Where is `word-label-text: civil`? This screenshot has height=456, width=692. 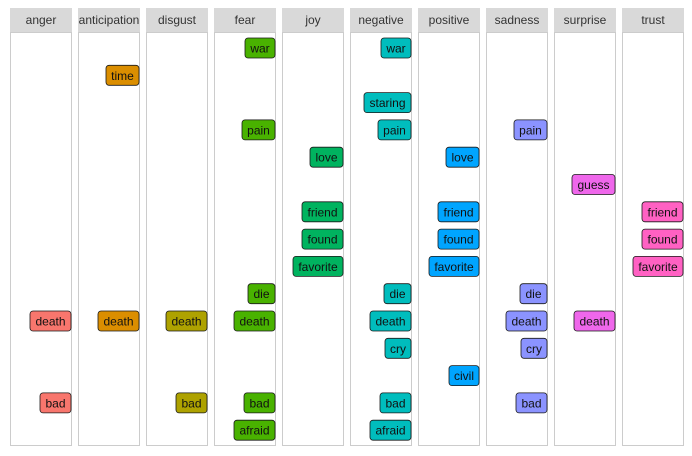 word-label-text: civil is located at coordinates (464, 376).